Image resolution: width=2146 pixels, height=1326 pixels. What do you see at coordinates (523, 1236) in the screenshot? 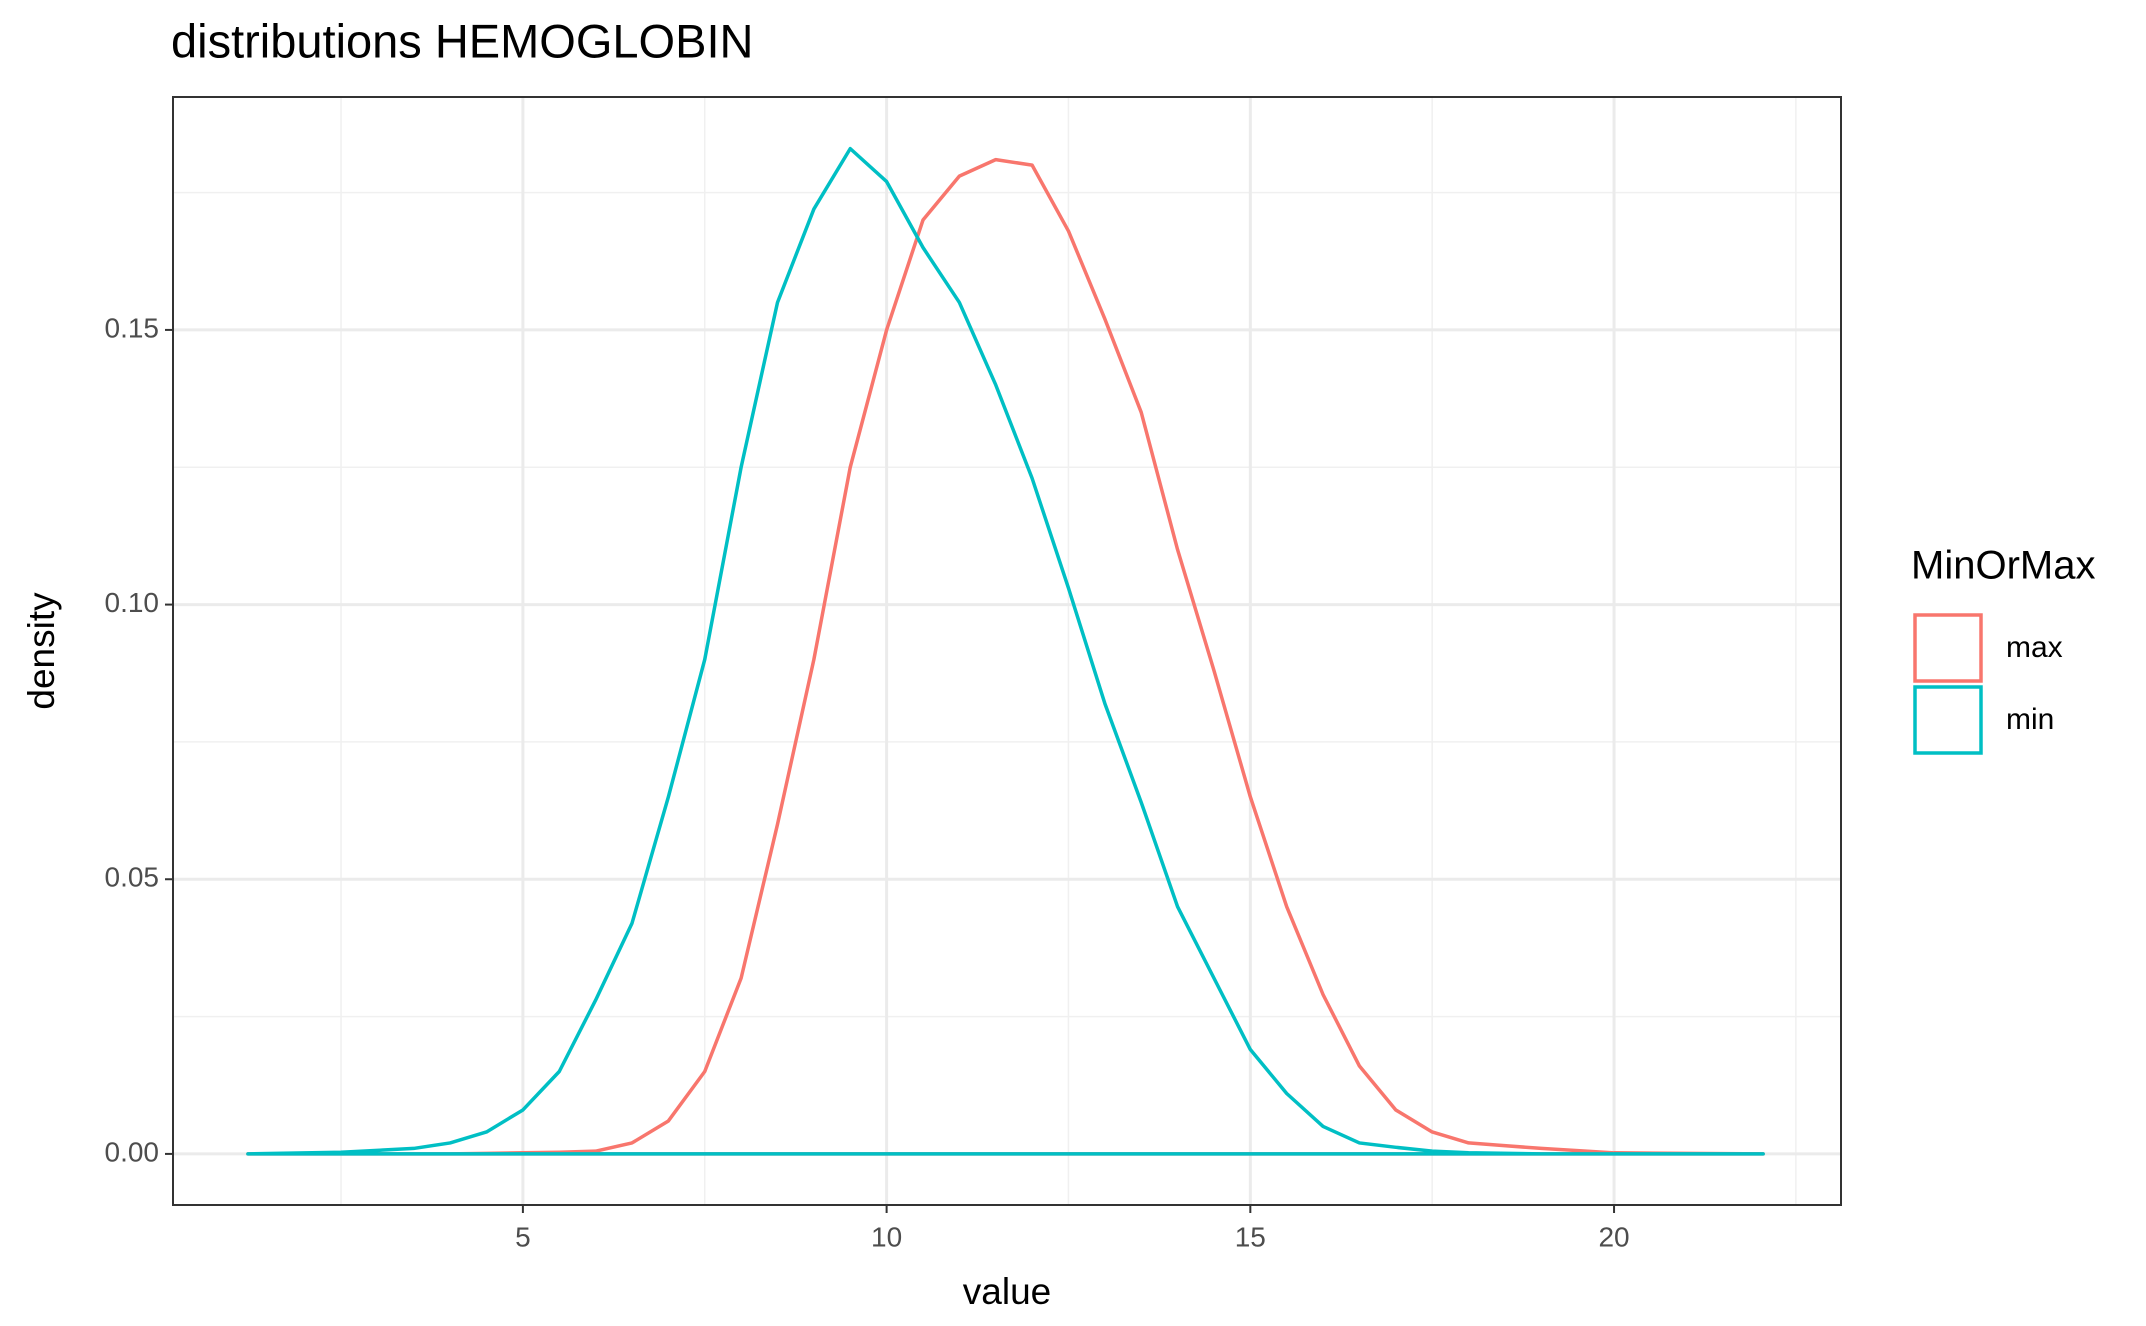
I see `x-tick-label: 5` at bounding box center [523, 1236].